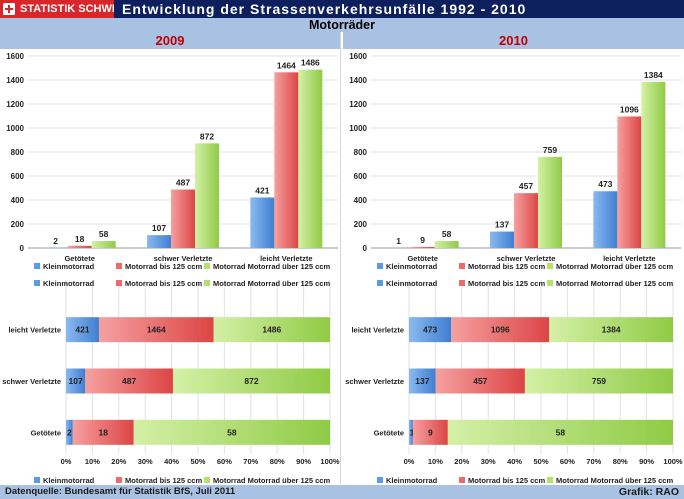 The width and height of the screenshot is (684, 499). Describe the element at coordinates (550, 150) in the screenshot. I see `bar-value-label: 759` at that location.